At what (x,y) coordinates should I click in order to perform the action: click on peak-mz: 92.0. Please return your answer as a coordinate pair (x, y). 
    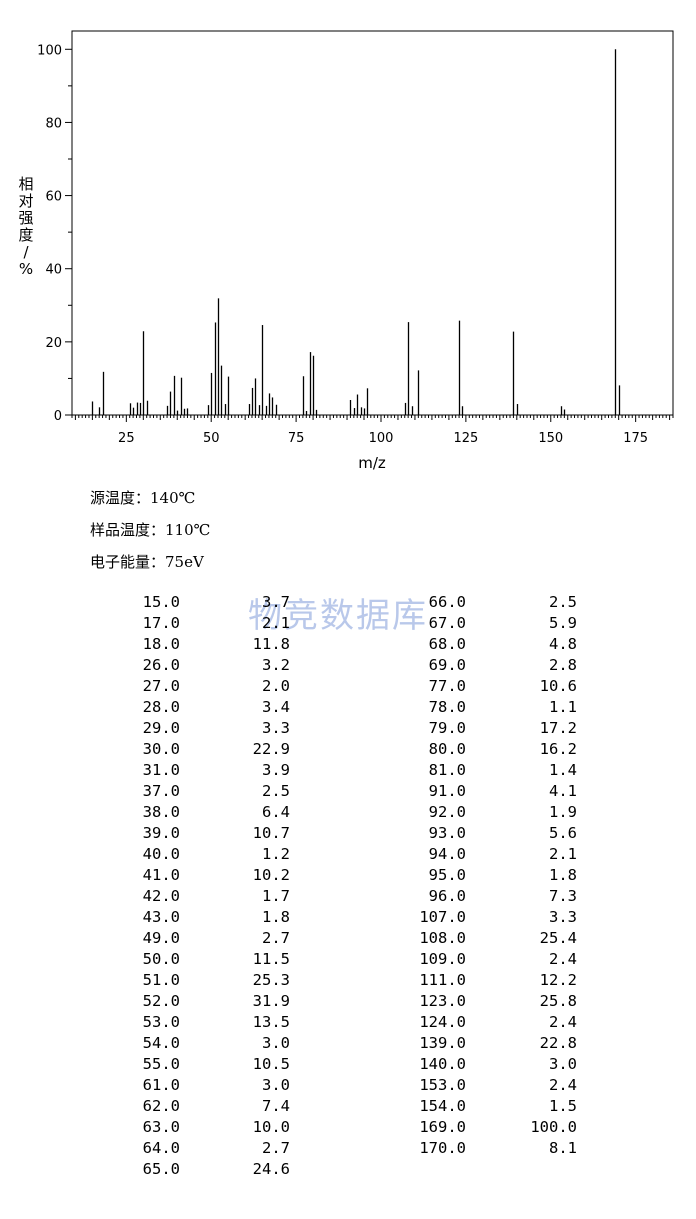
    Looking at the image, I should click on (447, 812).